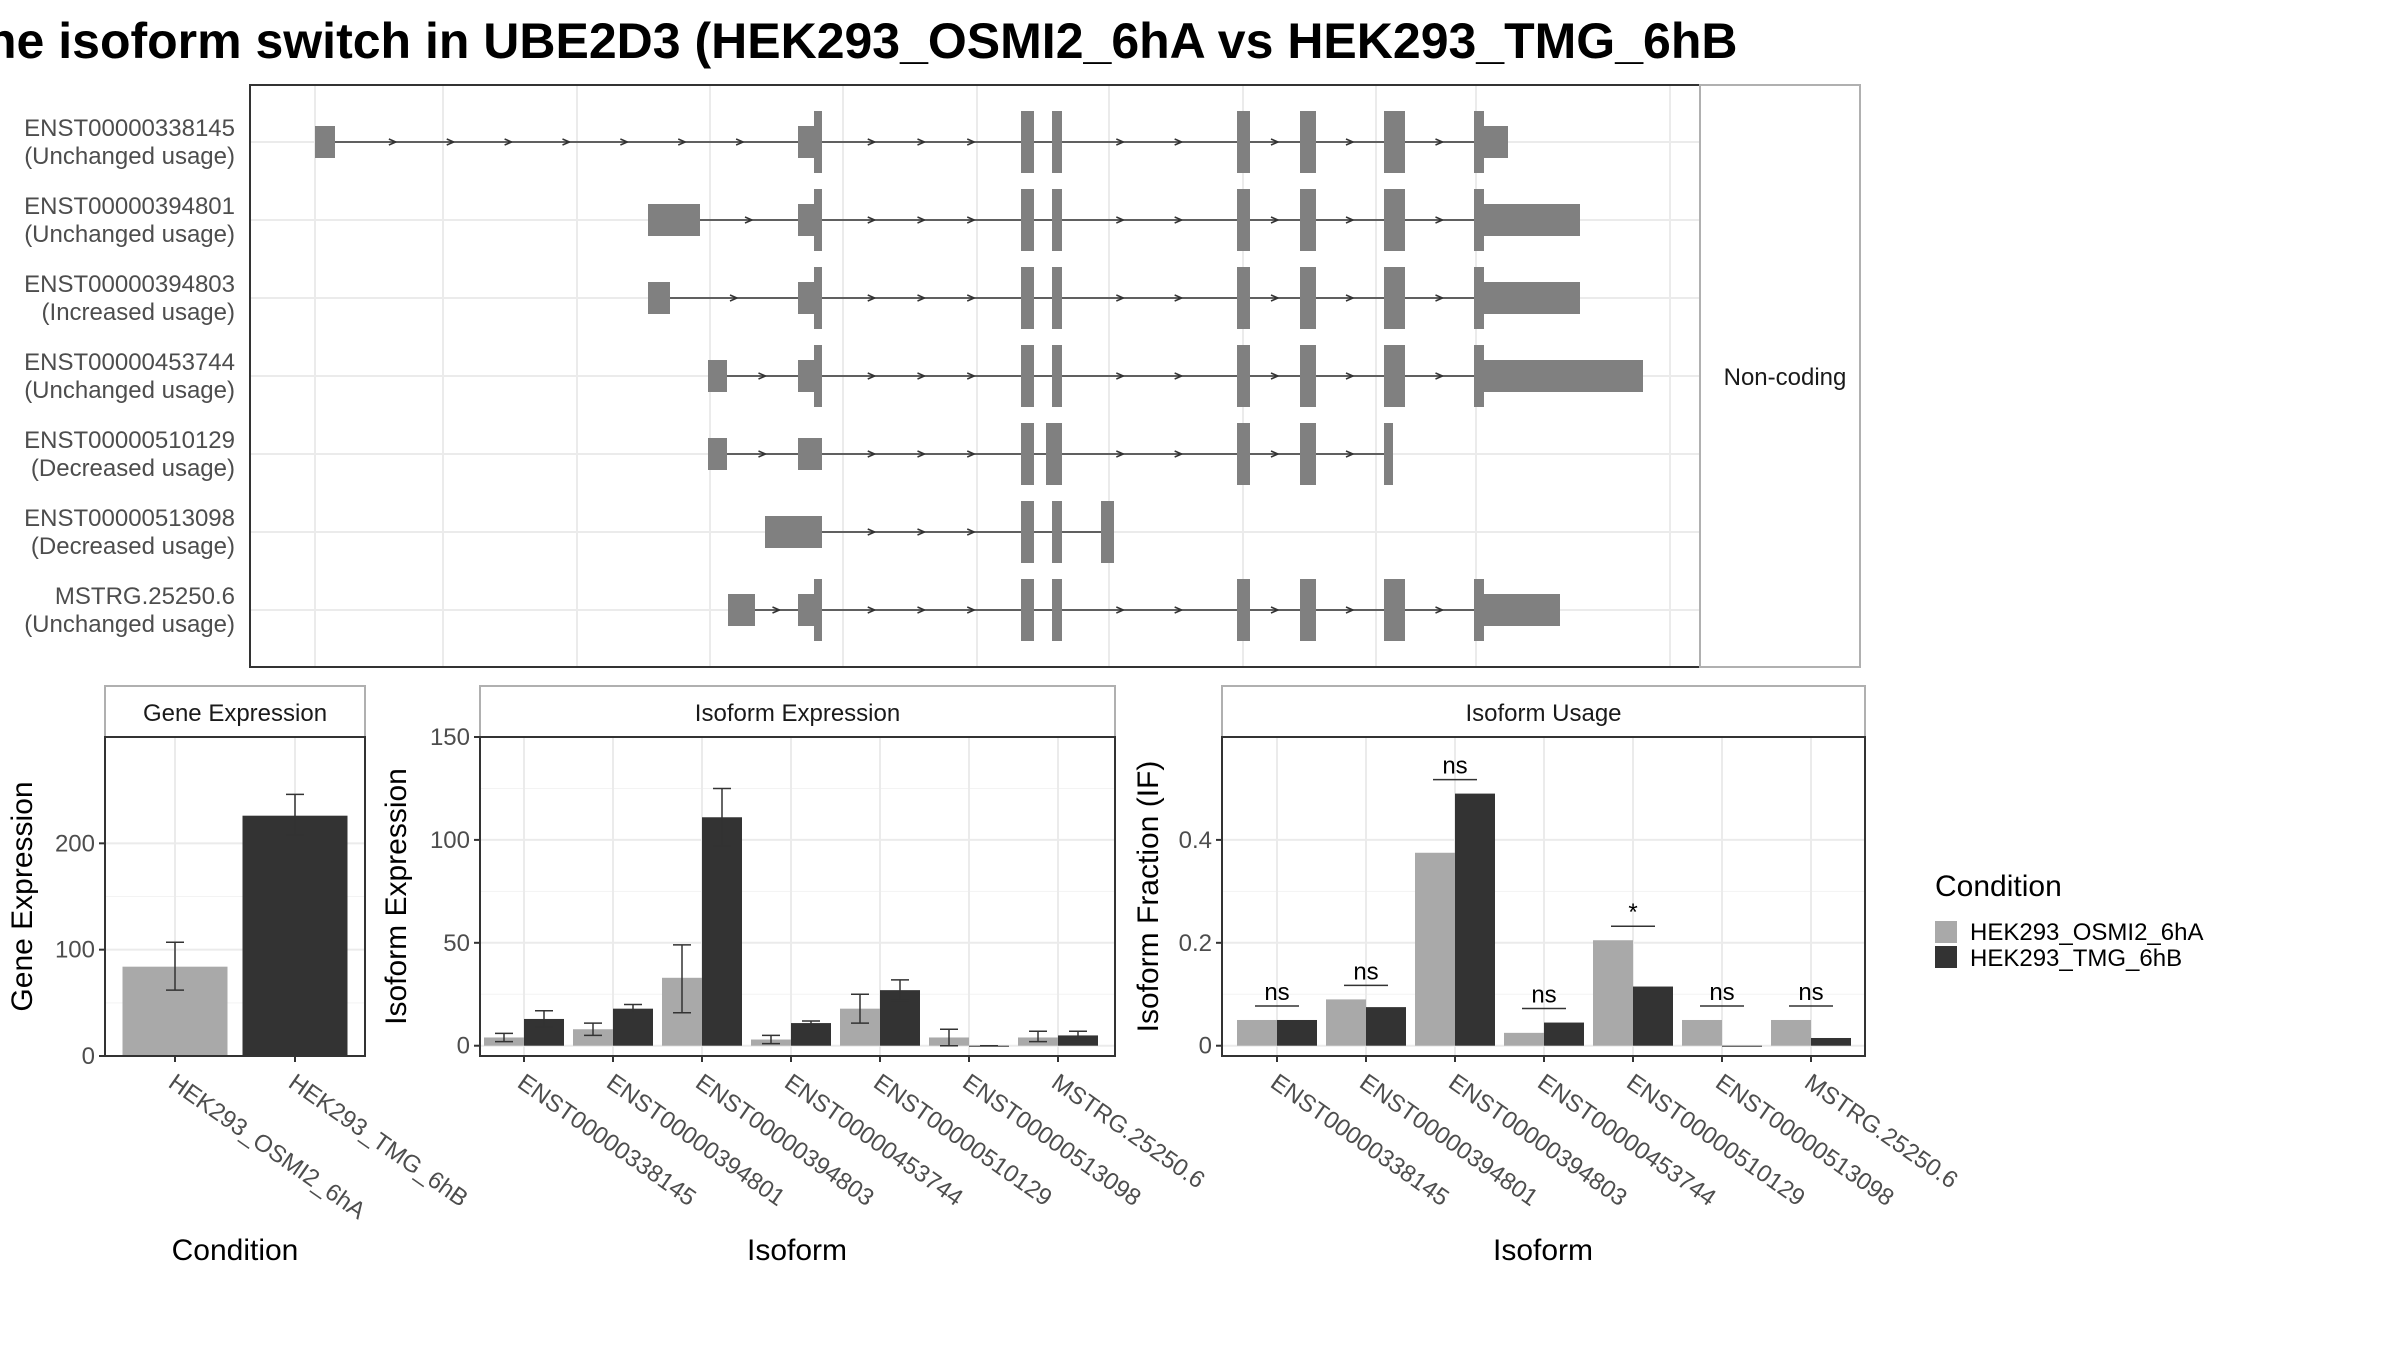 The width and height of the screenshot is (2400, 1350). Describe the element at coordinates (145, 596) in the screenshot. I see `isoform-id-label: MSTRG.25250.6` at that location.